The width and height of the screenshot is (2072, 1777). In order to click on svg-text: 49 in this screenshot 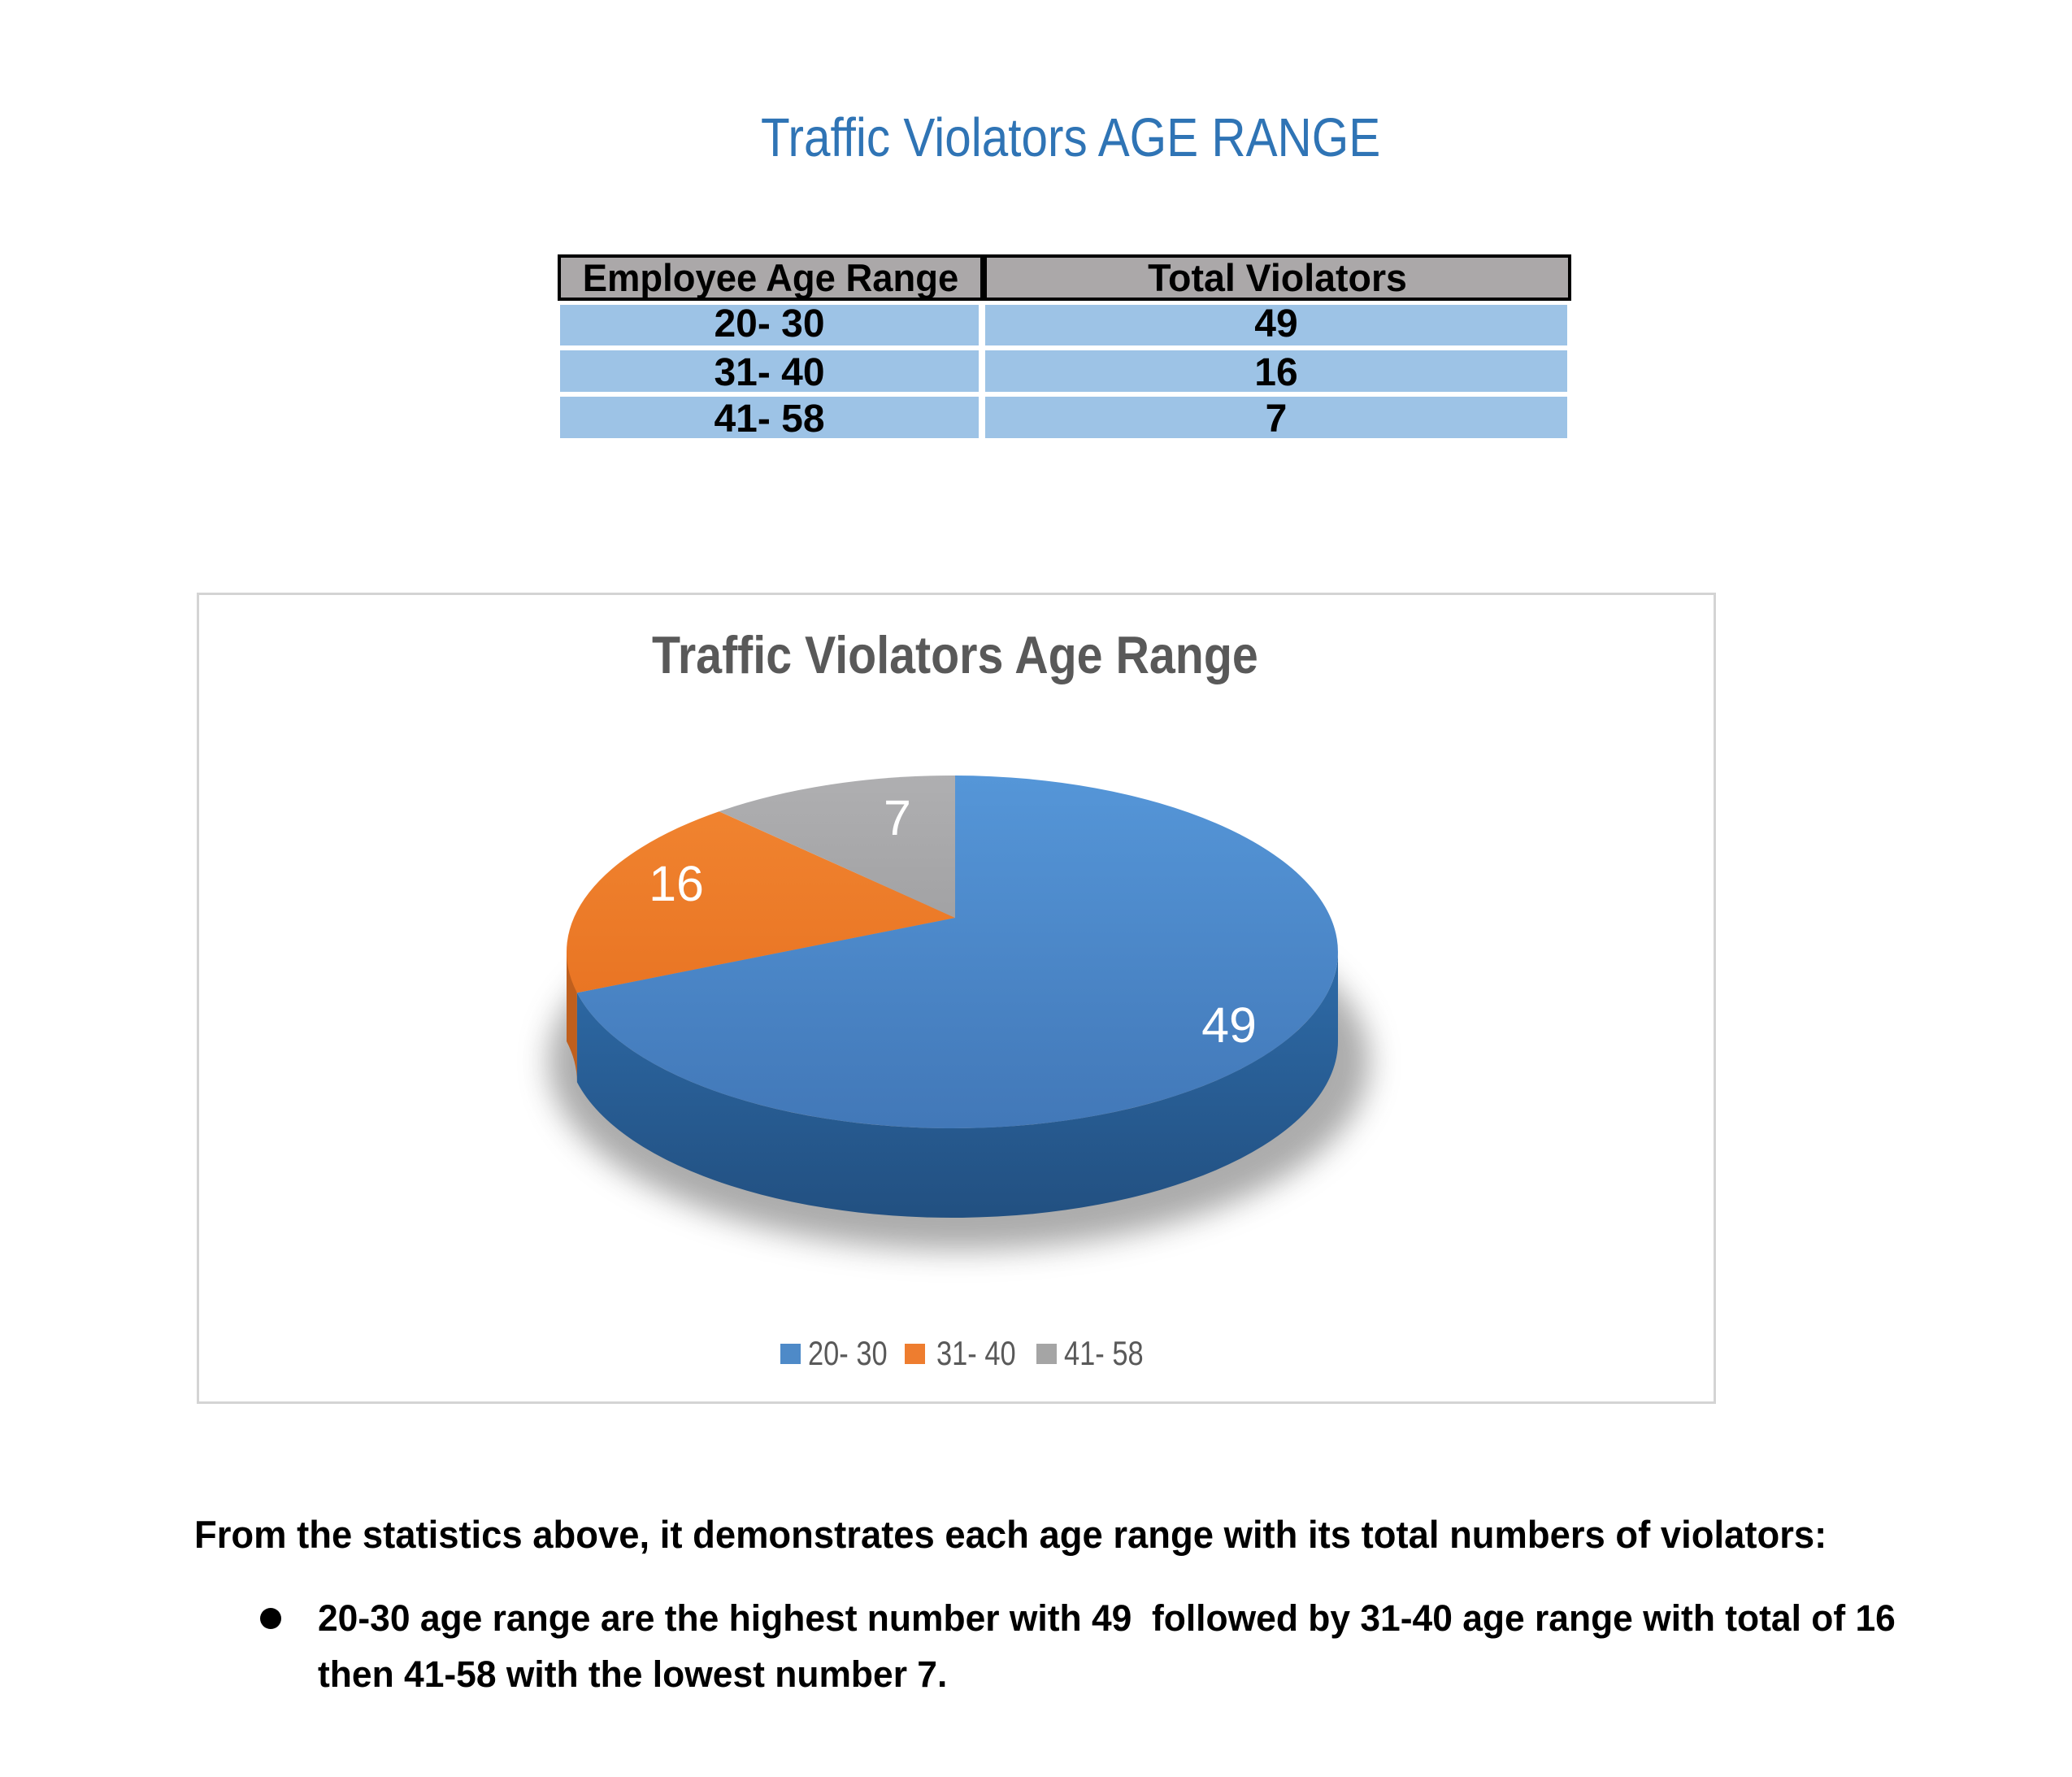, I will do `click(1229, 1025)`.